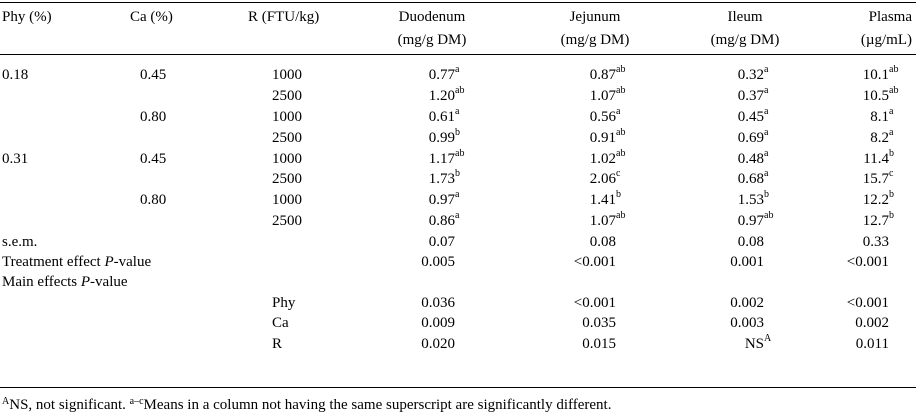 Image resolution: width=916 pixels, height=417 pixels. Describe the element at coordinates (872, 344) in the screenshot. I see `table-cell: 0.011` at that location.